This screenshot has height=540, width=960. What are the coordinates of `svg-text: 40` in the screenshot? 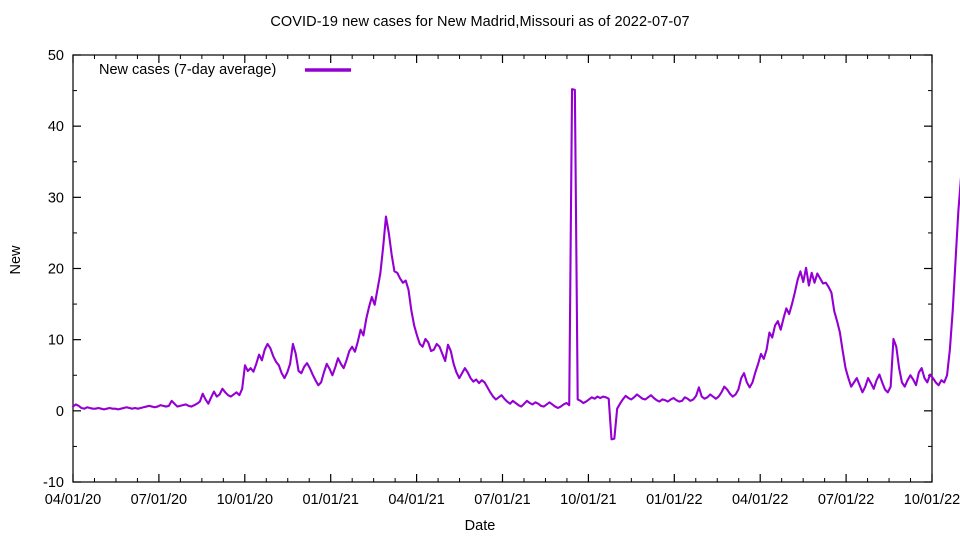 It's located at (56, 127).